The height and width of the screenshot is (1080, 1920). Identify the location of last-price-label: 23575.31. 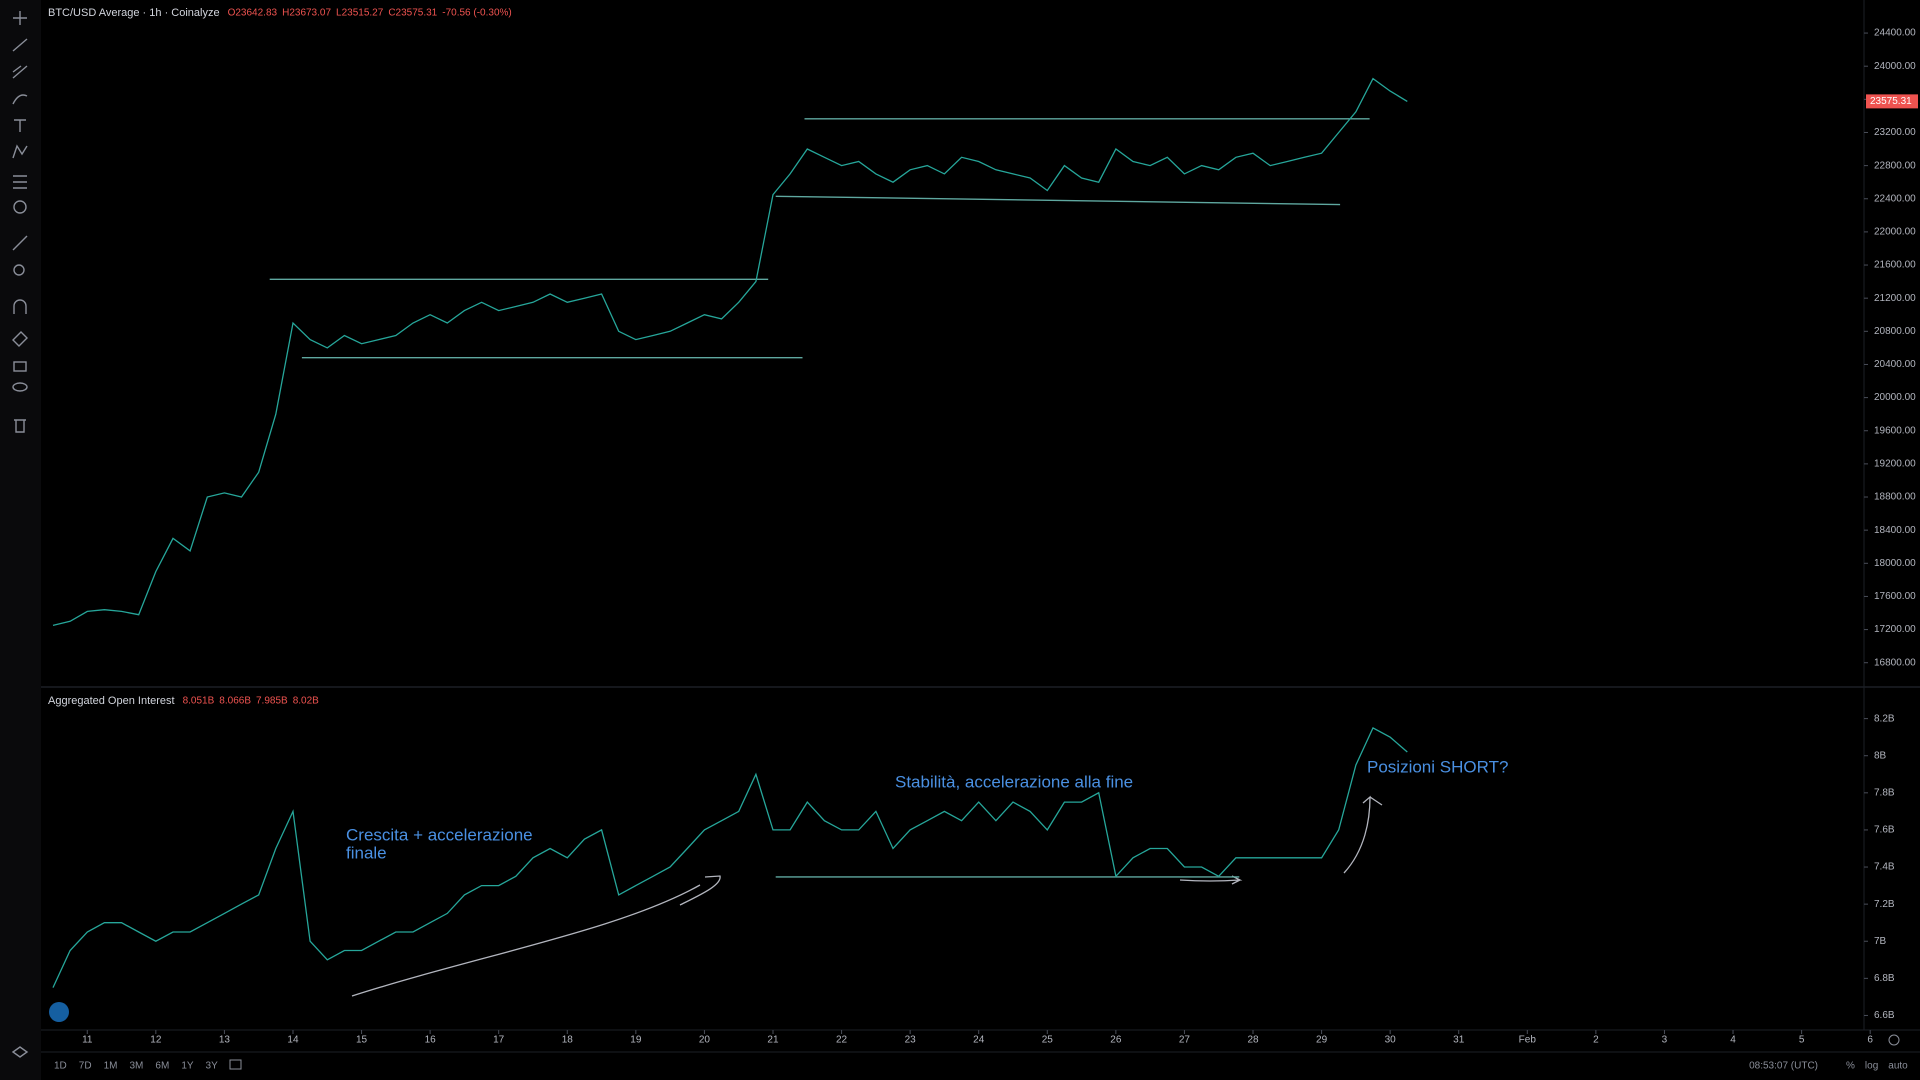
(1891, 101).